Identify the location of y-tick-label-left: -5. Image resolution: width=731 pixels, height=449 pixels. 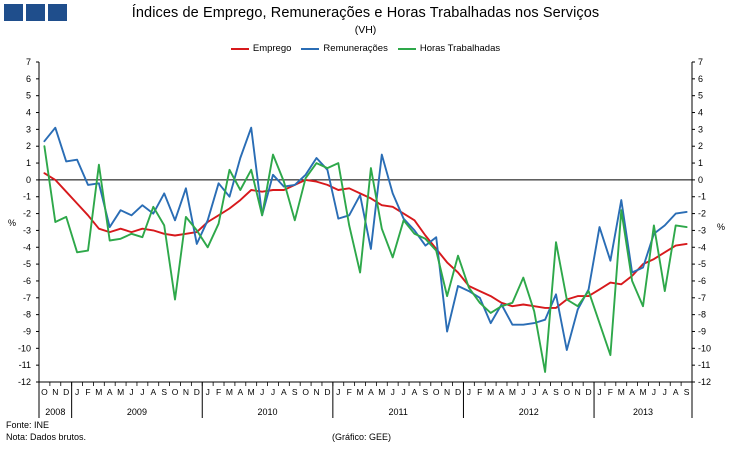
(27, 264).